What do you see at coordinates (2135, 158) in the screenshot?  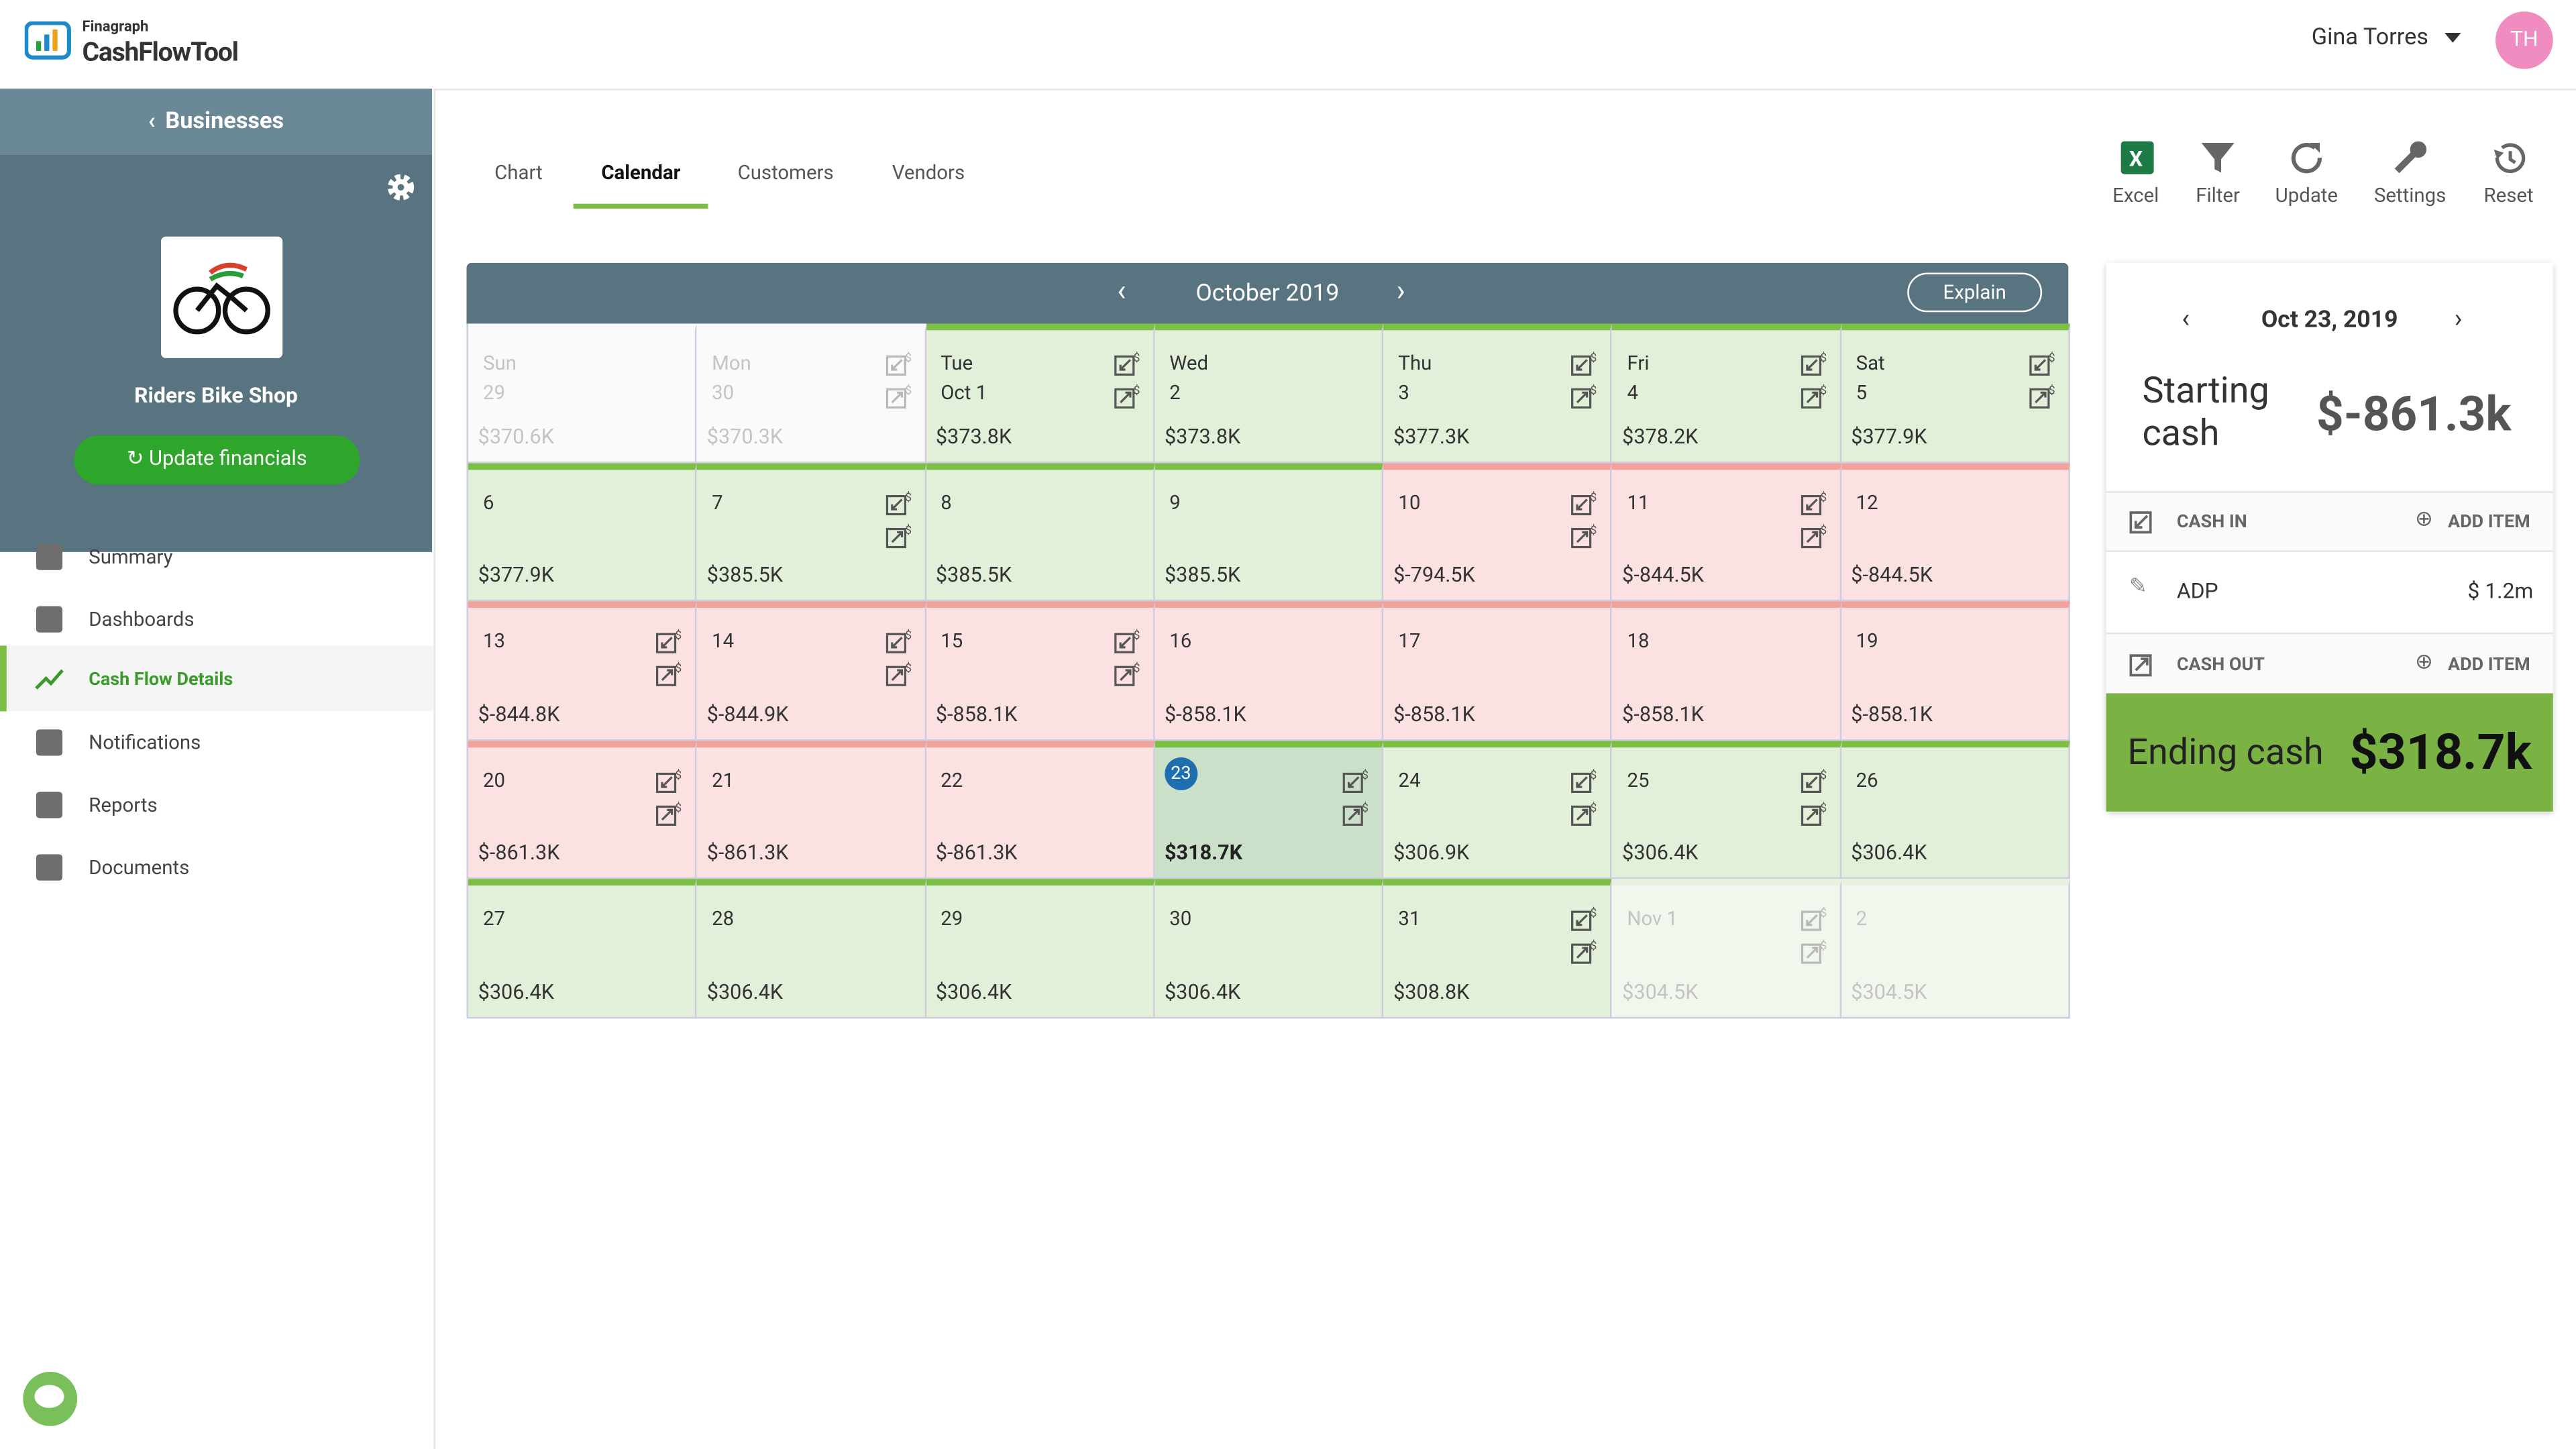 I see `tool-icon: X` at bounding box center [2135, 158].